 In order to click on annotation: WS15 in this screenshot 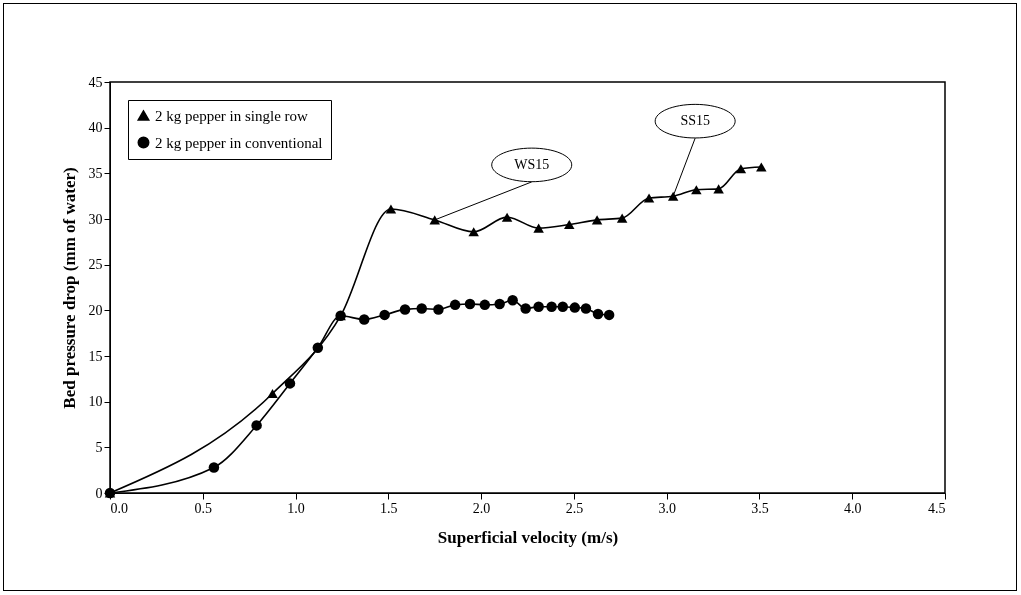, I will do `click(532, 164)`.